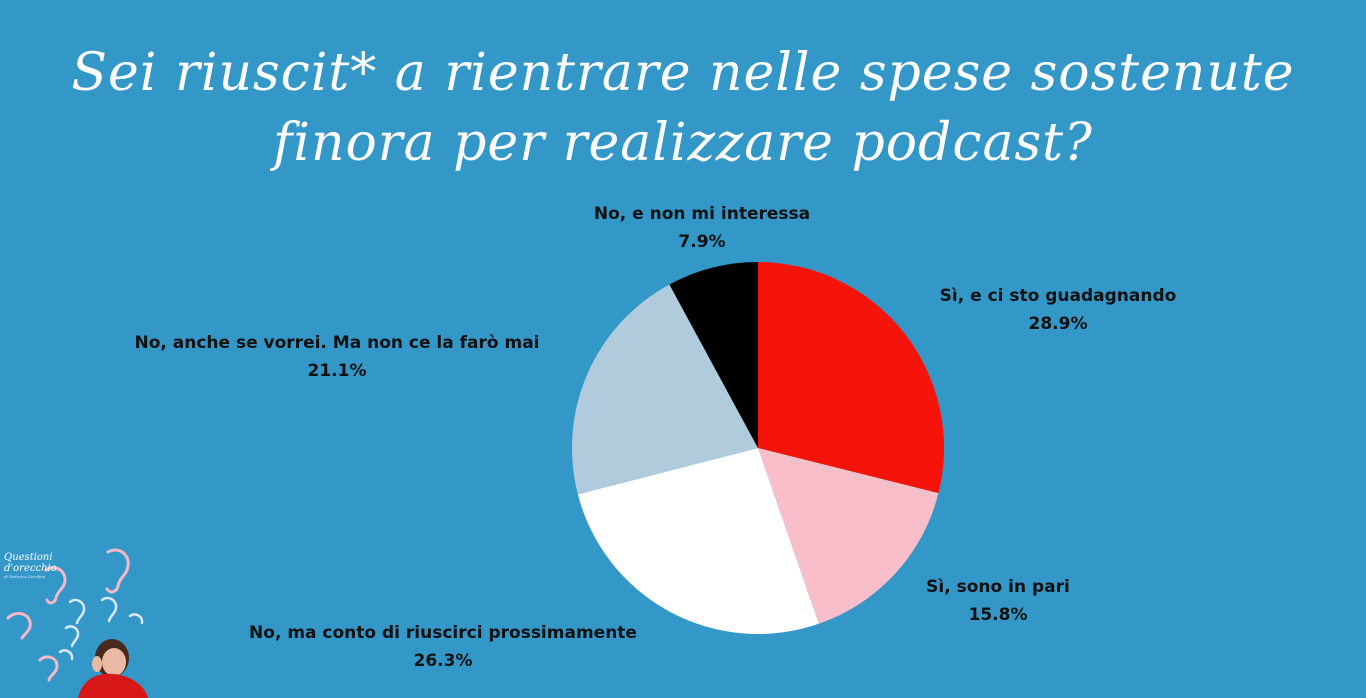  Describe the element at coordinates (28, 557) in the screenshot. I see `logo-title-line-1: Questioni` at that location.